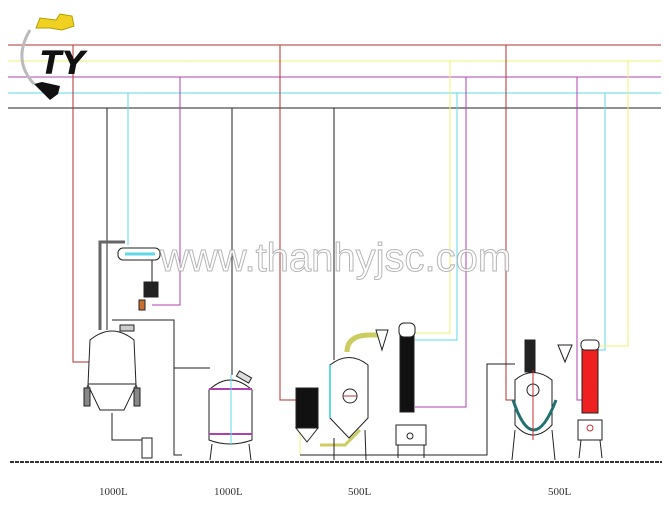 The image size is (669, 521). I want to click on capacity-label-extraction: 1000L, so click(113, 492).